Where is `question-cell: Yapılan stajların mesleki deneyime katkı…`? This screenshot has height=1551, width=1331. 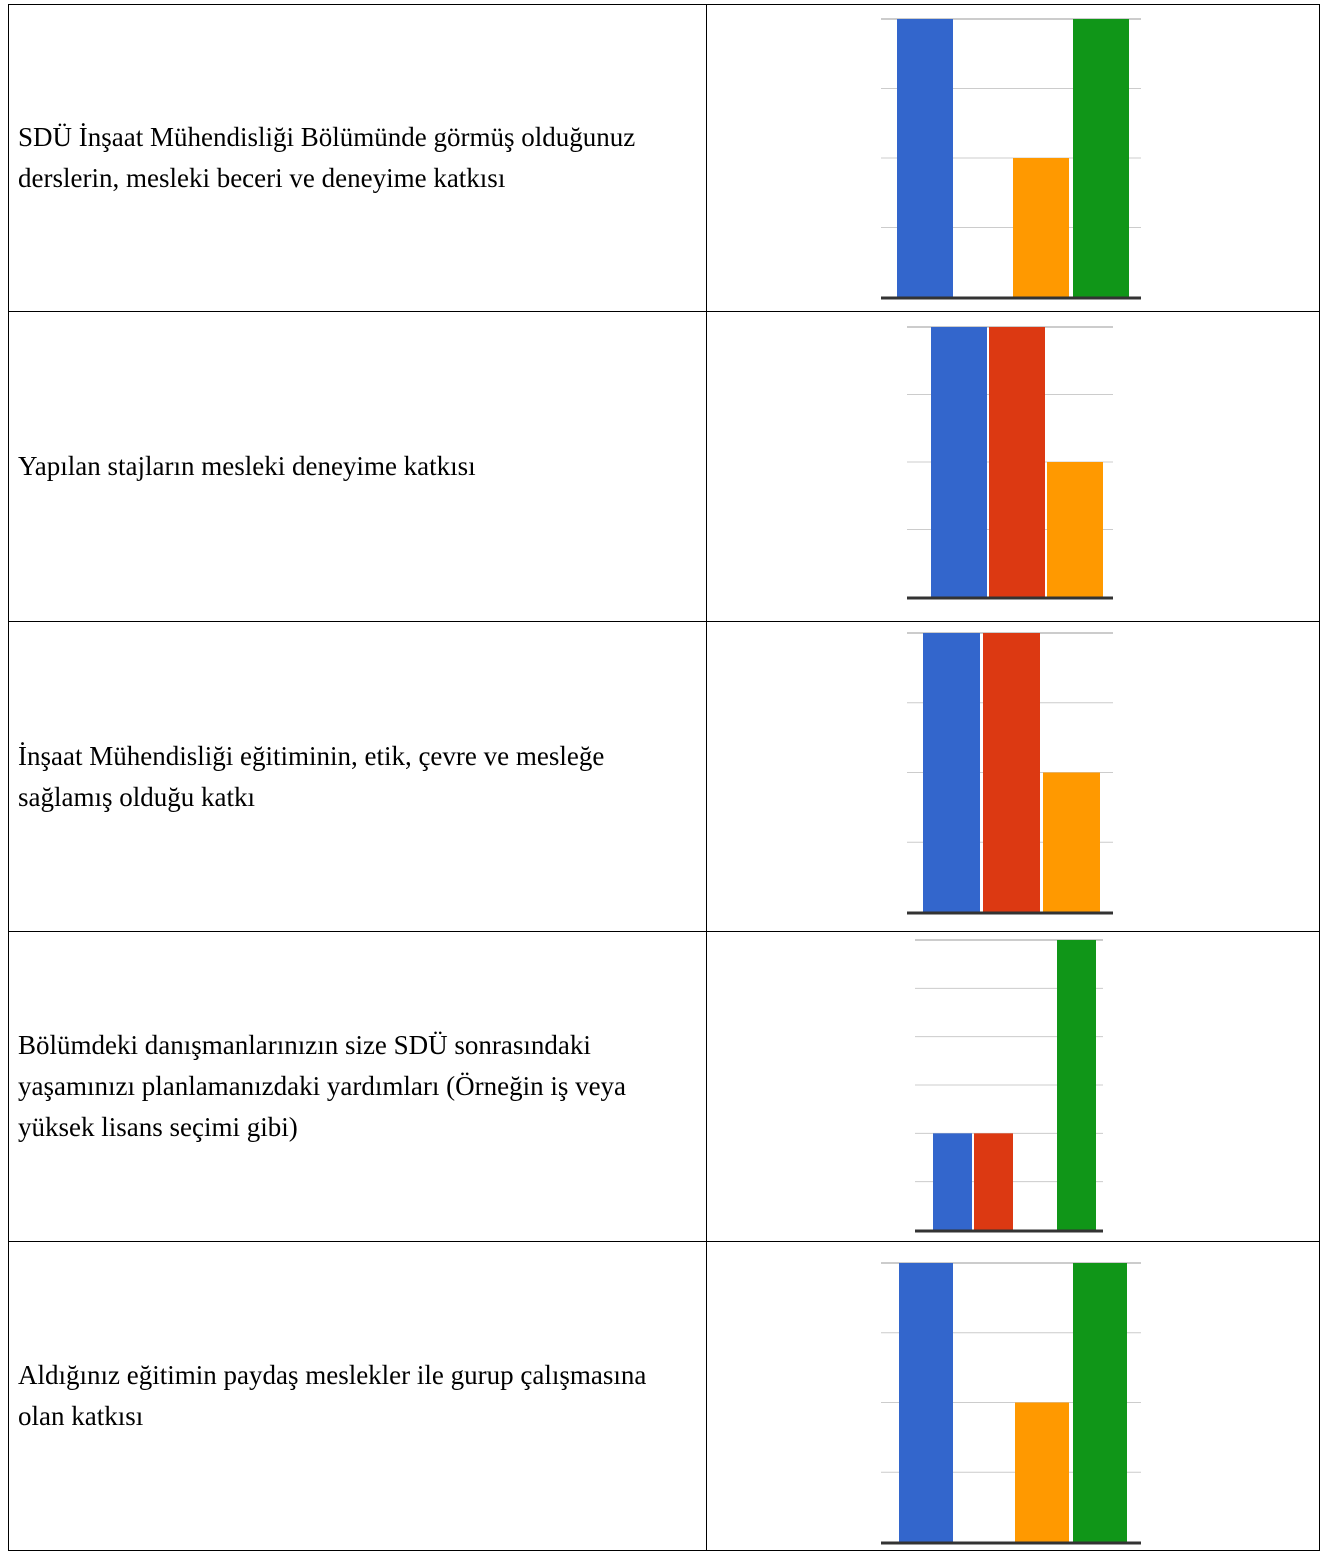
question-cell: Yapılan stajların mesleki deneyime katkı… is located at coordinates (357, 466).